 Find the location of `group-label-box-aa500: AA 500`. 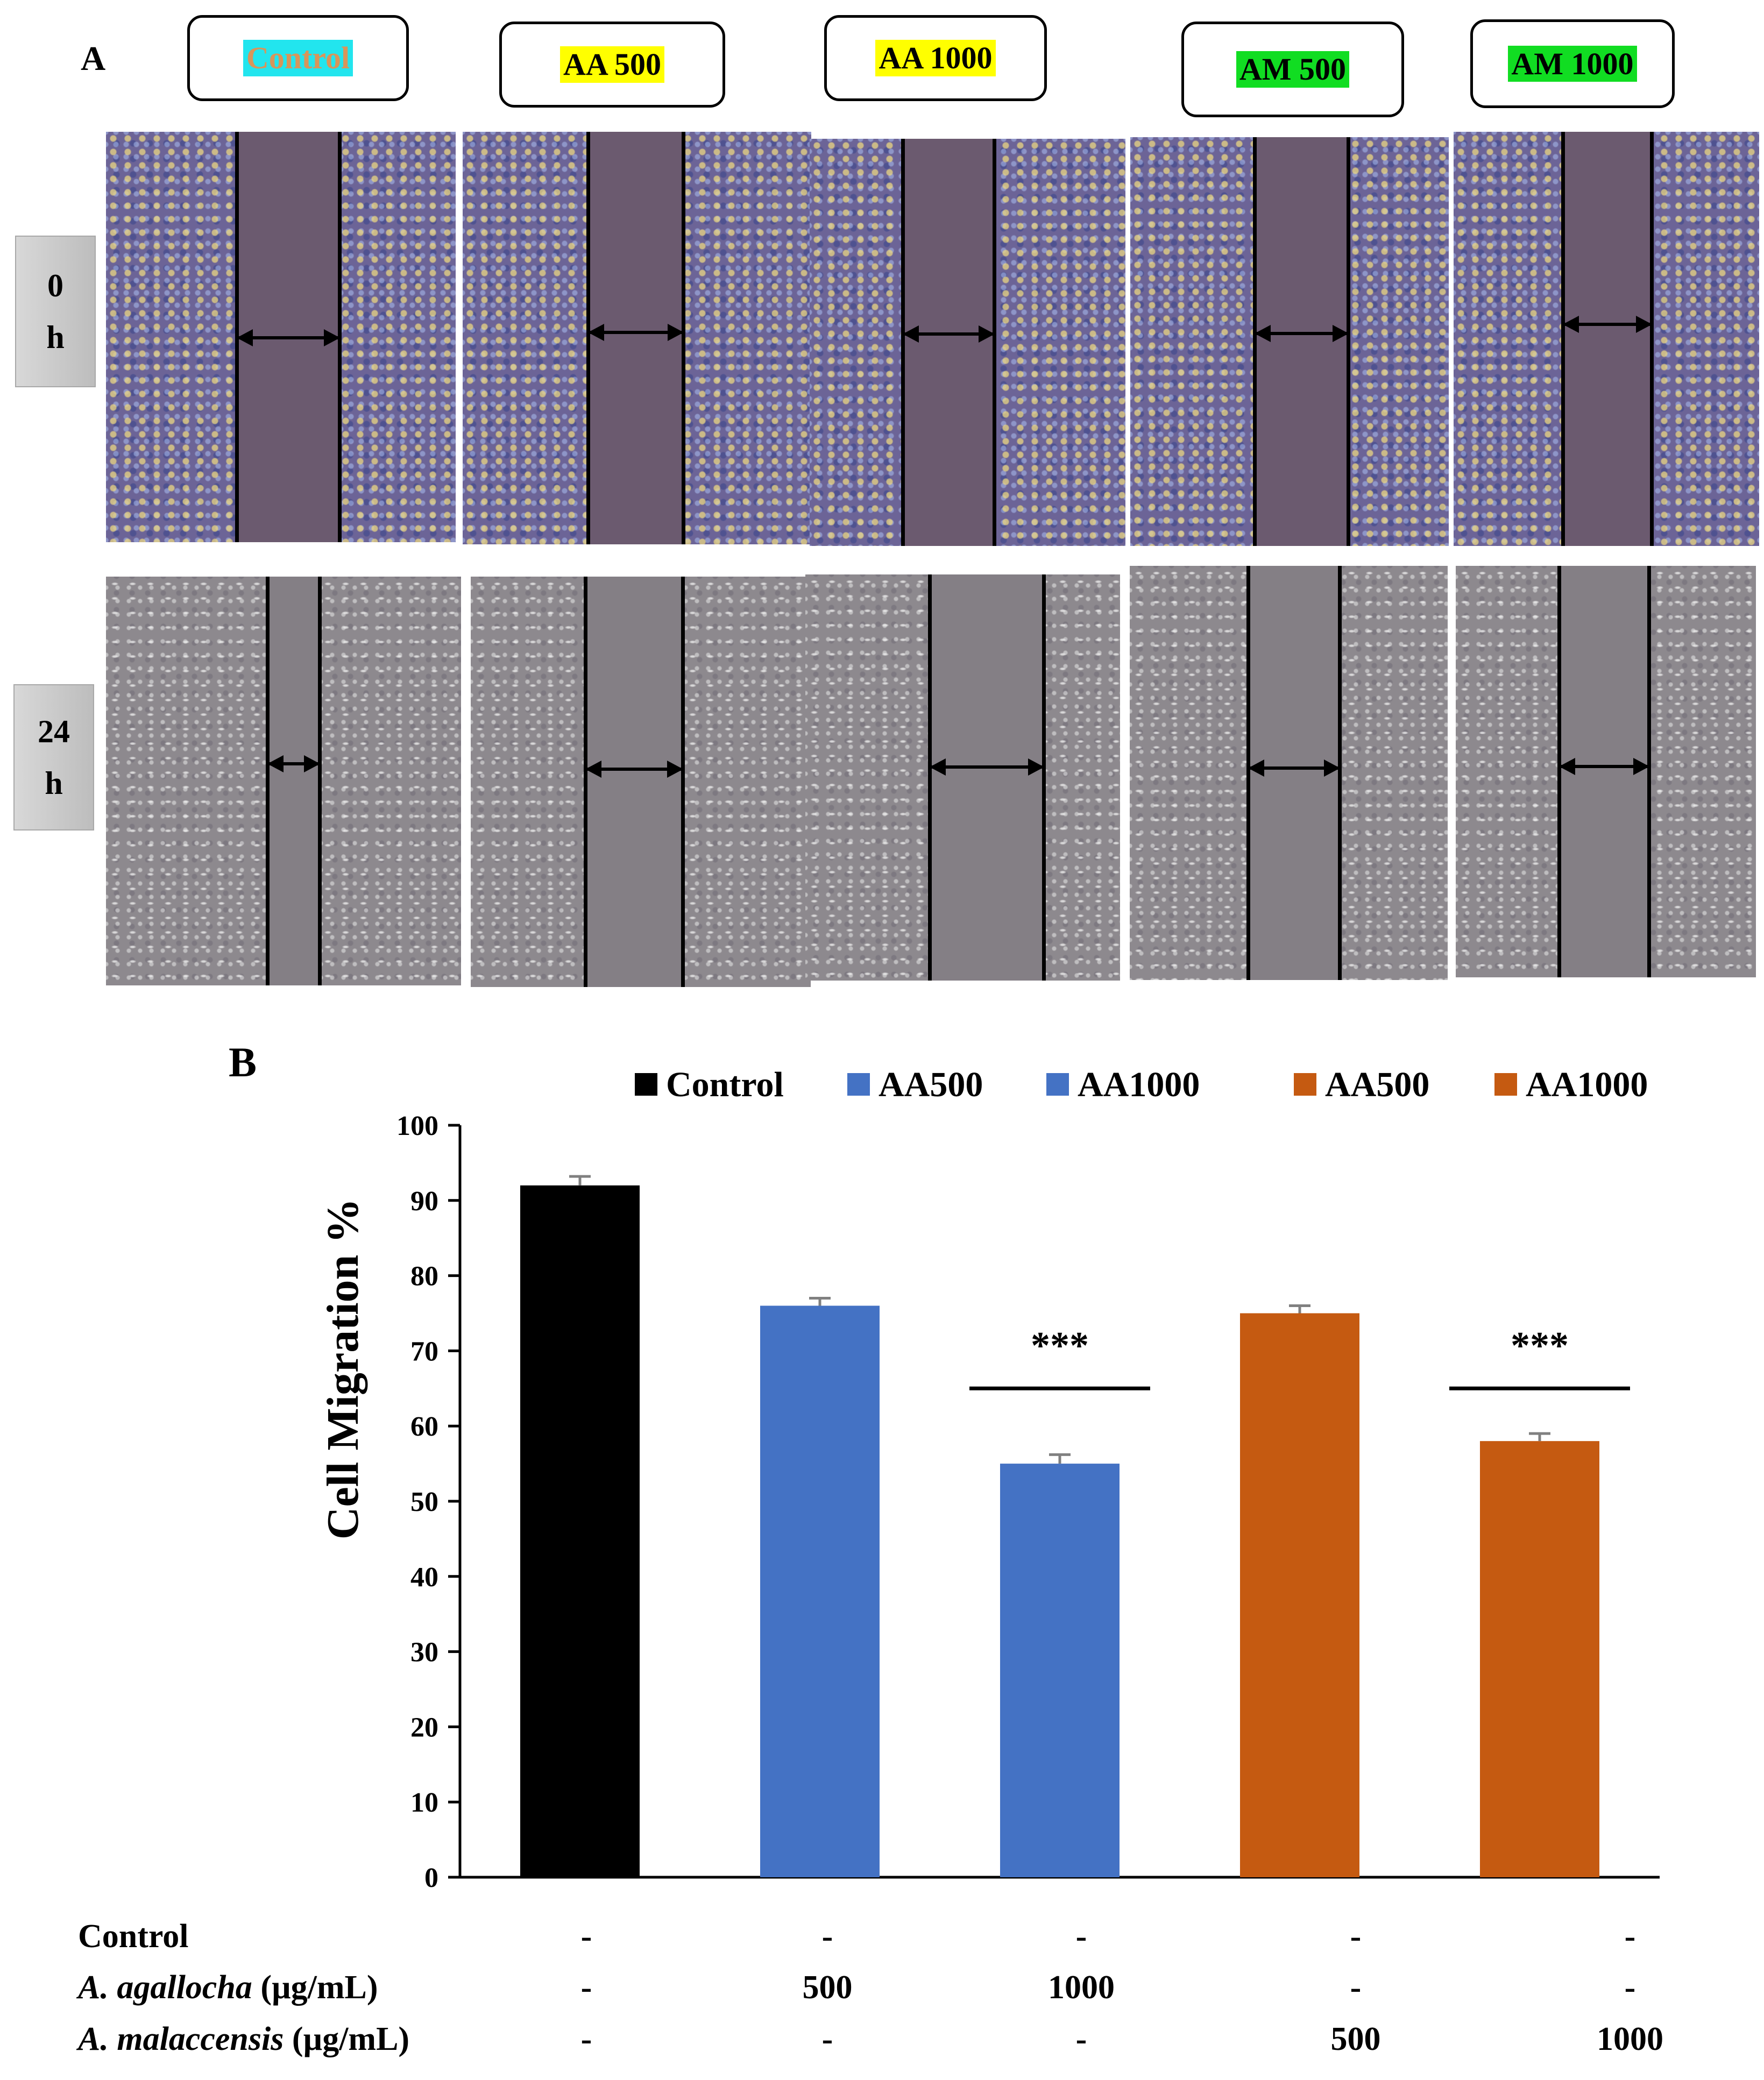

group-label-box-aa500: AA 500 is located at coordinates (612, 65).